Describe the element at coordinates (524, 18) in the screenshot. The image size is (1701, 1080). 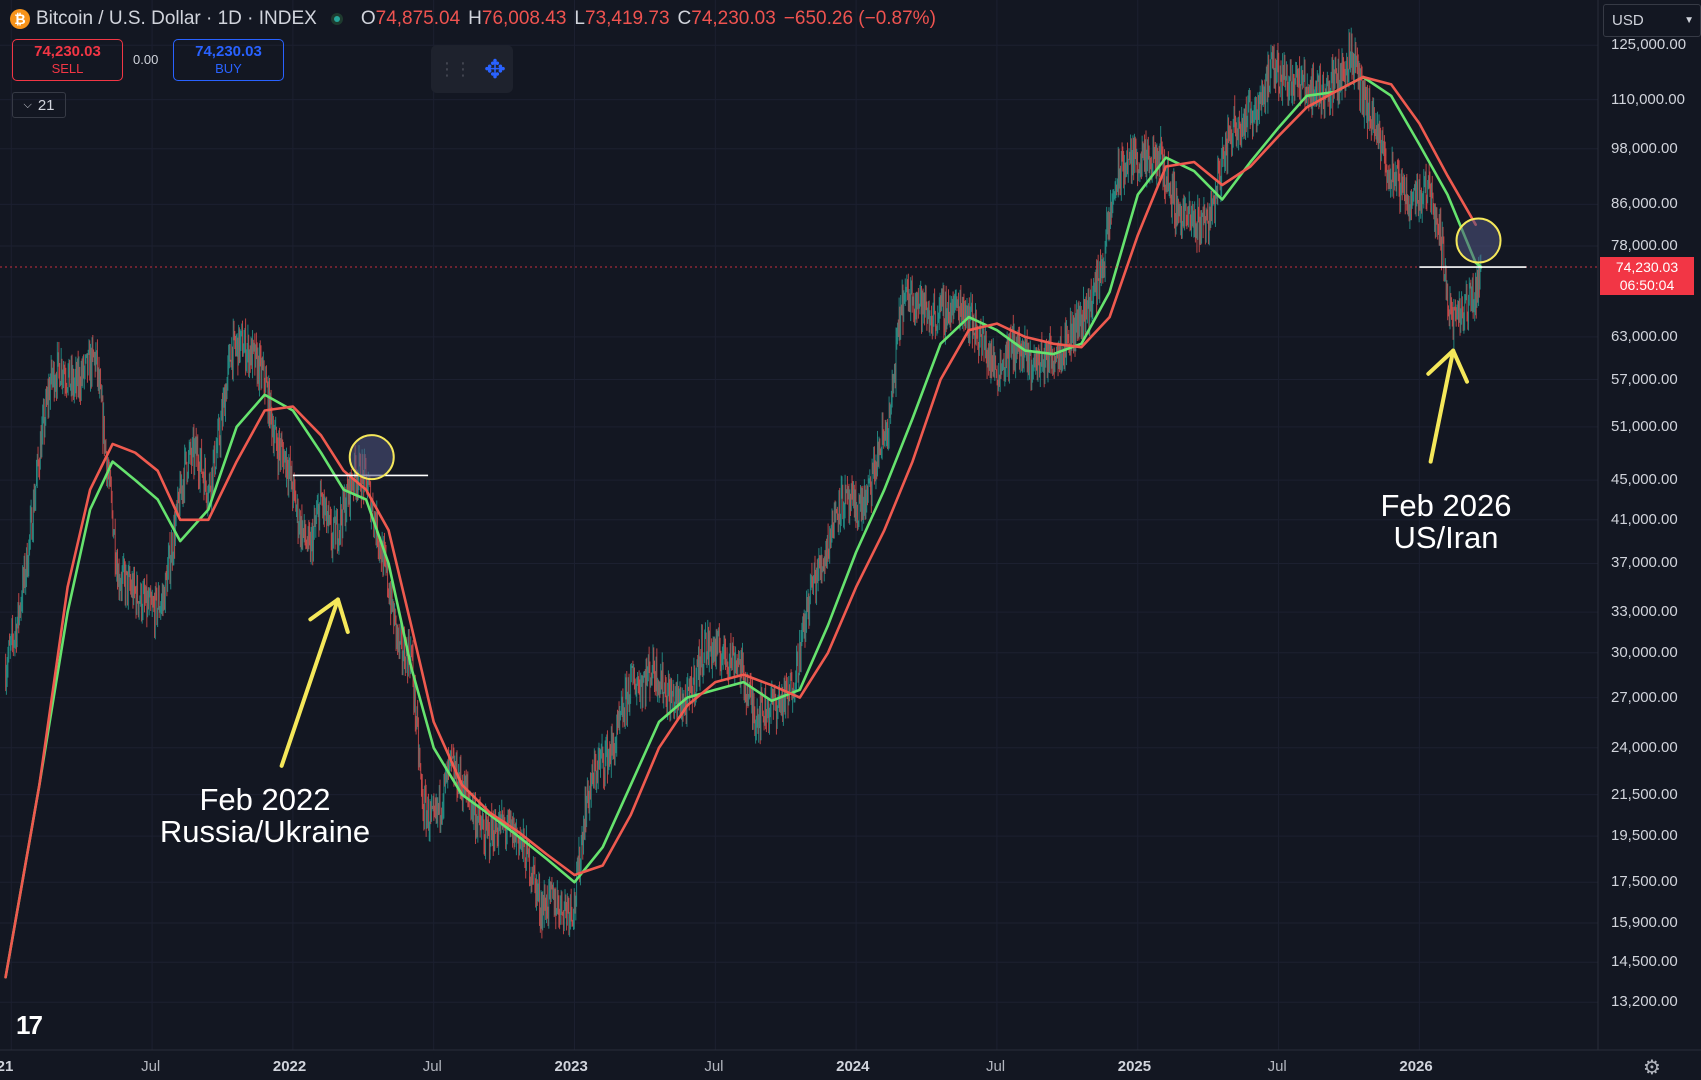
I see `high-value: 76,008.43` at that location.